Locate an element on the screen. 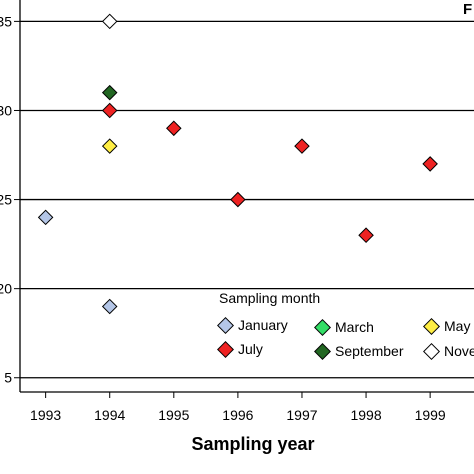 The height and width of the screenshot is (474, 474). y-tick-label: 5 is located at coordinates (8, 378).